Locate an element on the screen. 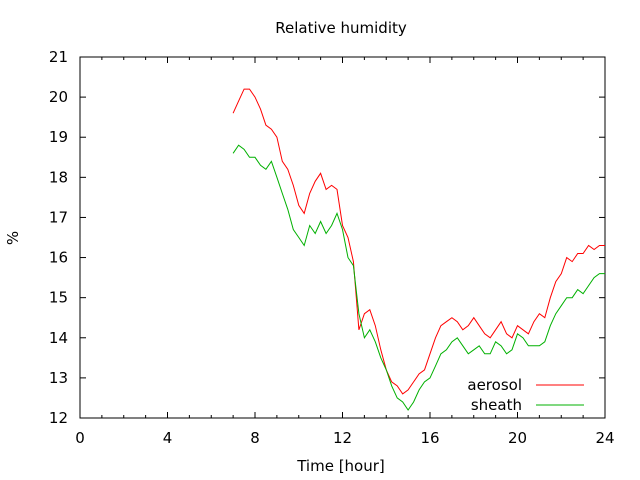  x-axis-label: Time [hour] is located at coordinates (340, 466).